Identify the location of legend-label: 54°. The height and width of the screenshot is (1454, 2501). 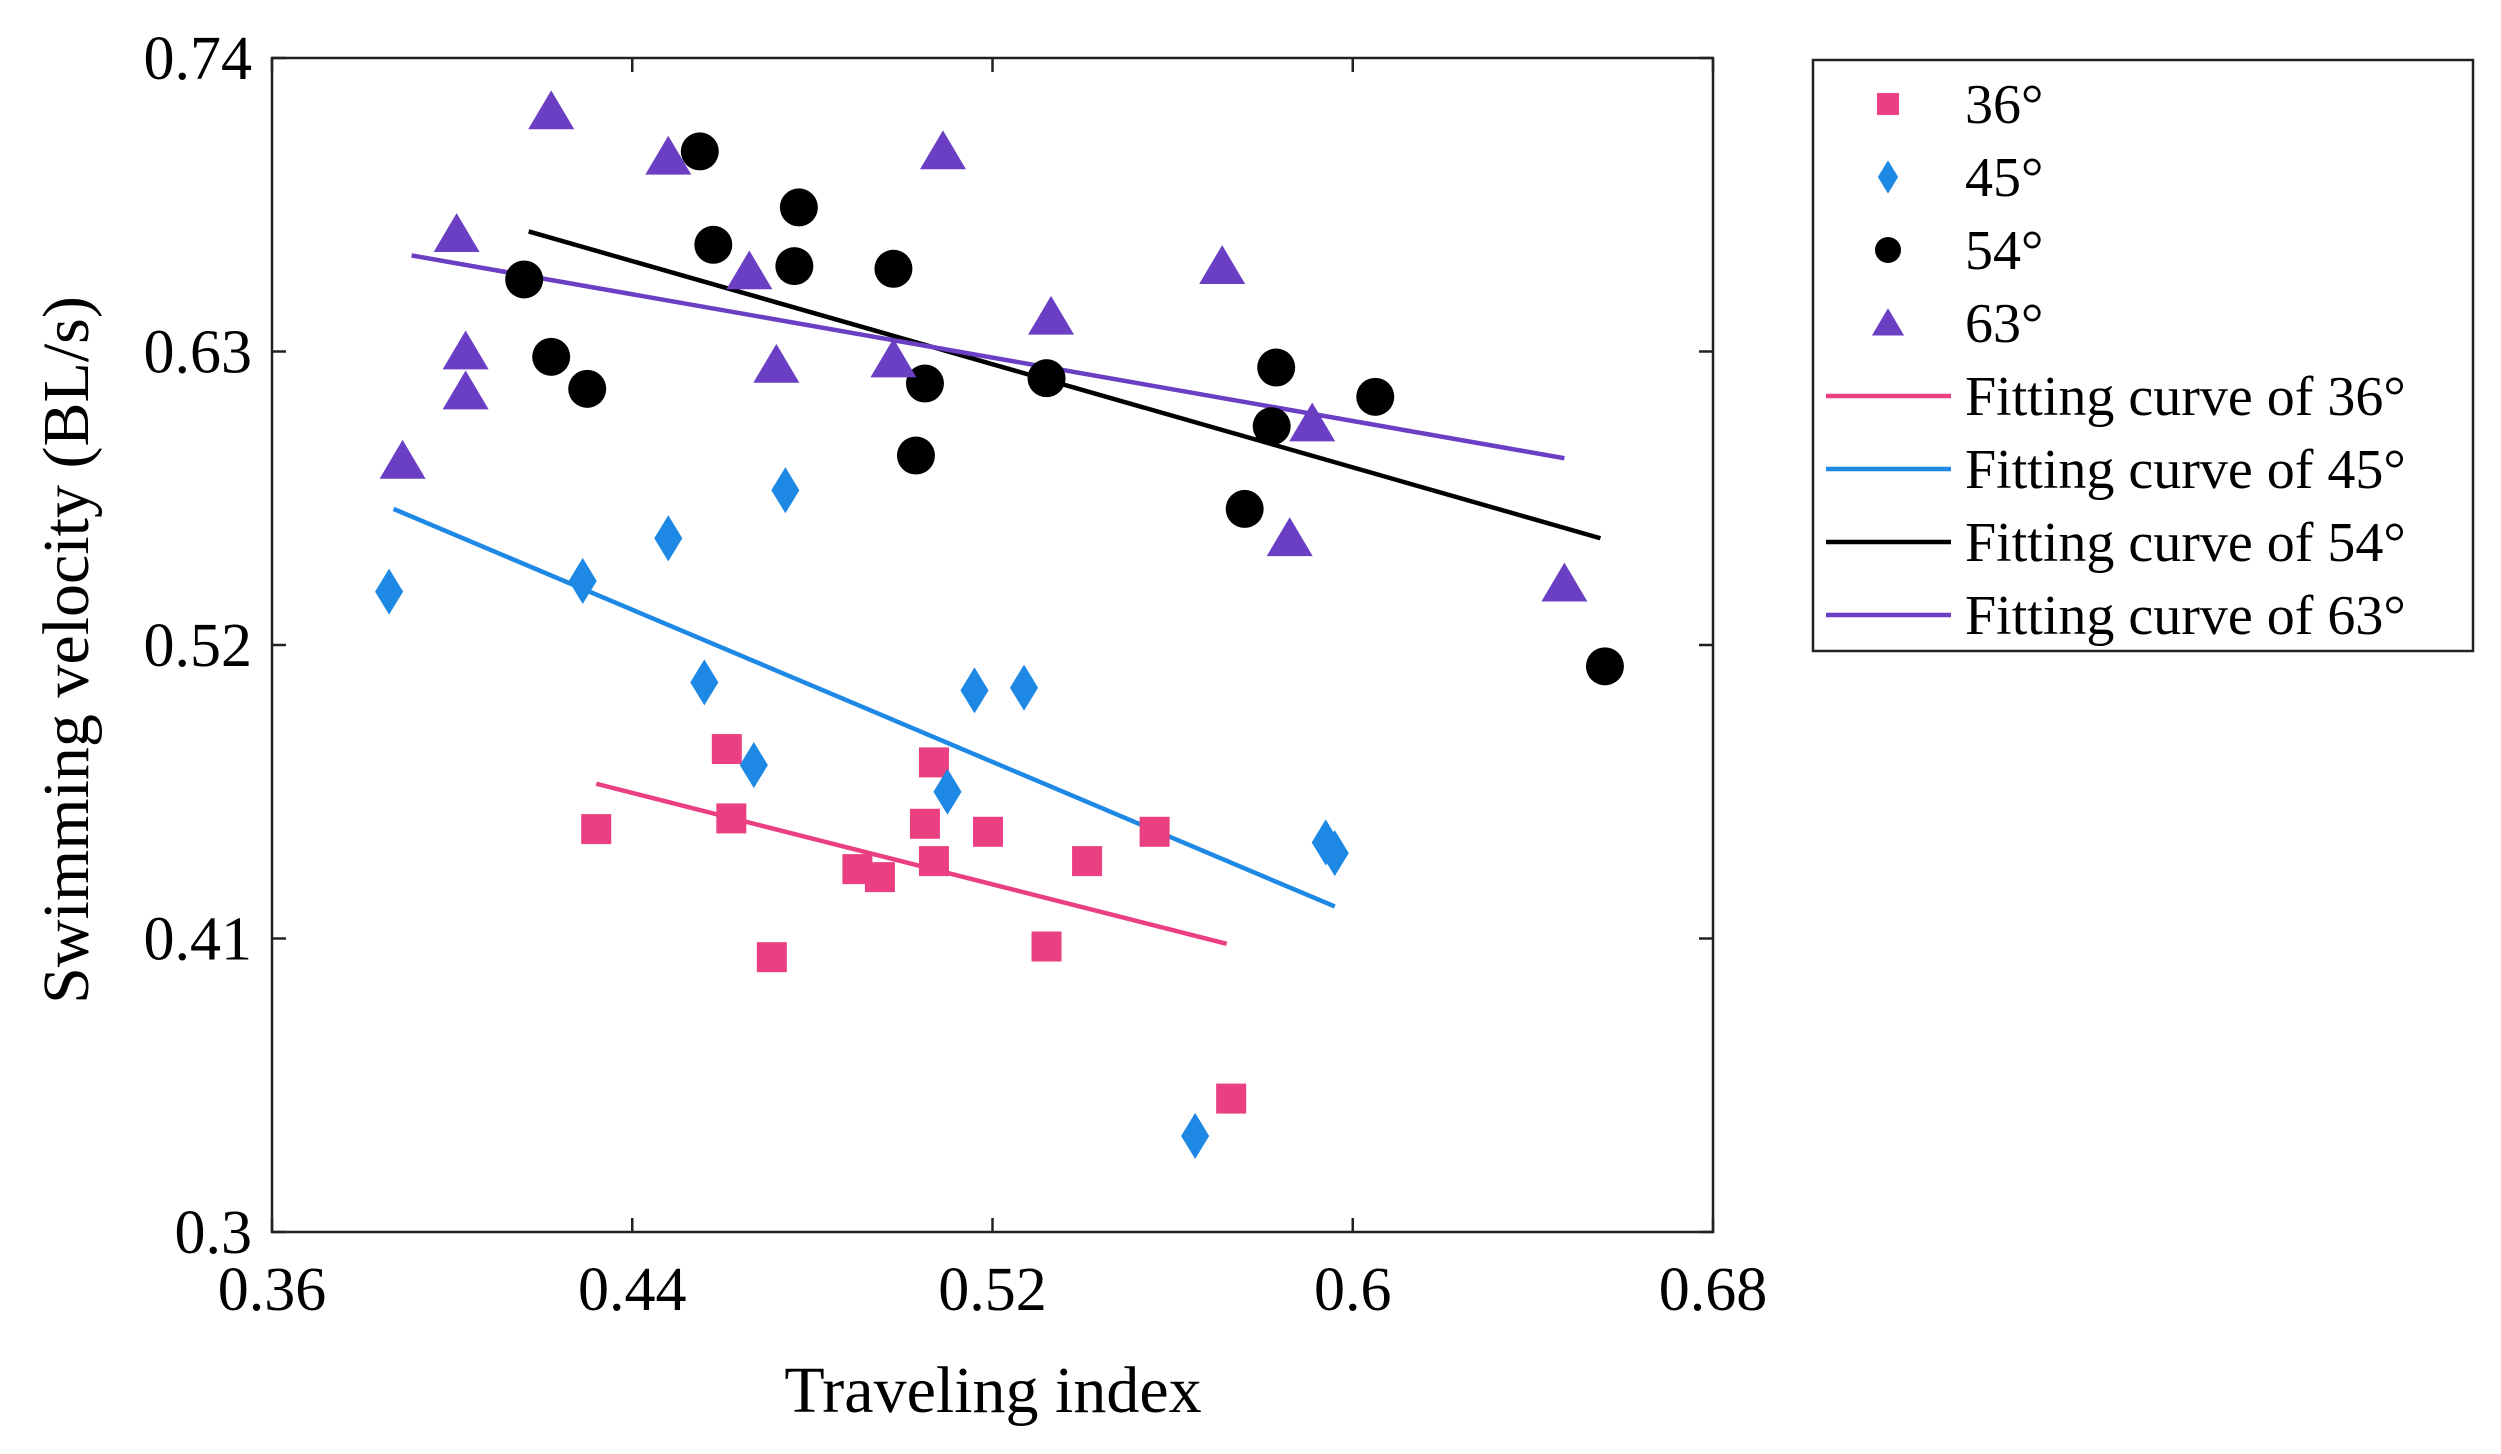
(2004, 251).